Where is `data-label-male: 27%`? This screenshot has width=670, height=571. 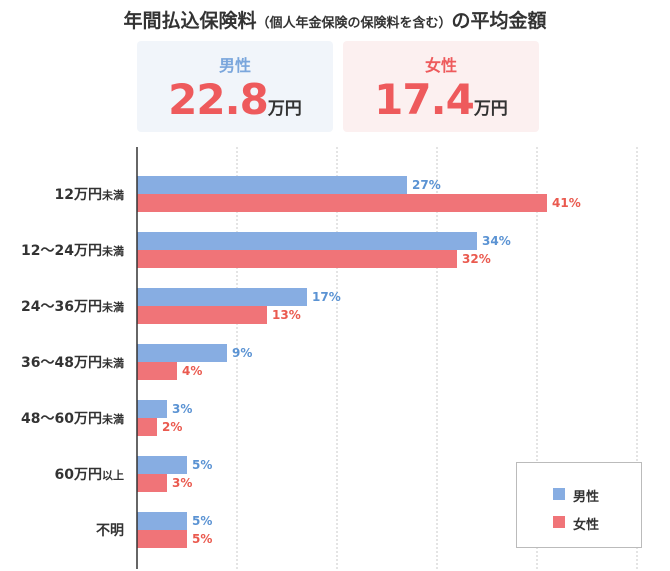 data-label-male: 27% is located at coordinates (426, 185).